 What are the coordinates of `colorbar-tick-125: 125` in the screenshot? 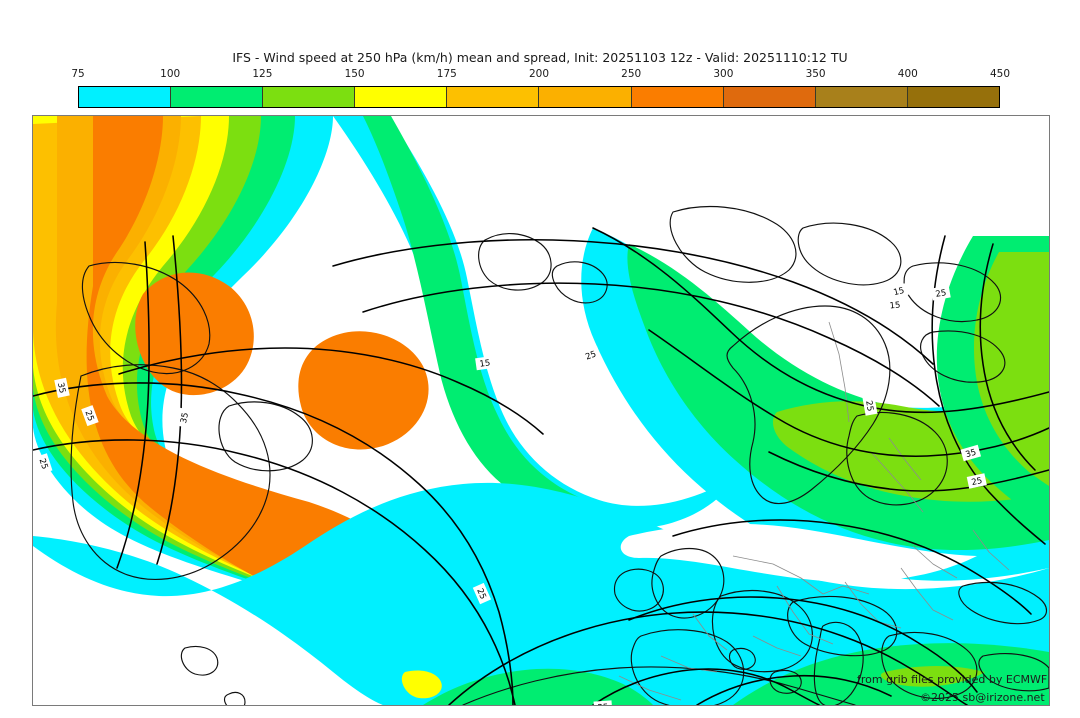 It's located at (262, 74).